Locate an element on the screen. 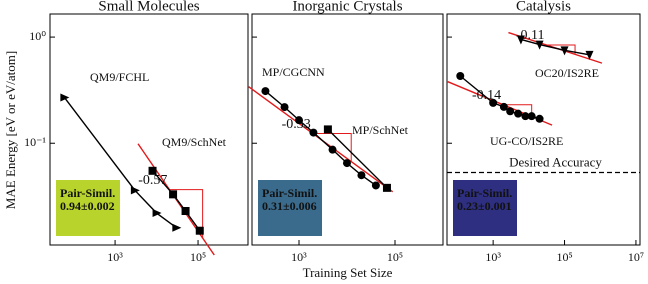  inset-value: 0.23±0.001 is located at coordinates (484, 206).